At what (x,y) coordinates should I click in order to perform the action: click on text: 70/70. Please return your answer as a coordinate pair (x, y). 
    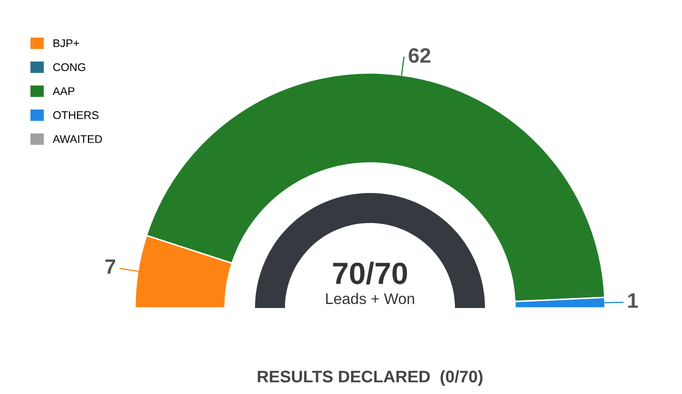
    Looking at the image, I should click on (370, 273).